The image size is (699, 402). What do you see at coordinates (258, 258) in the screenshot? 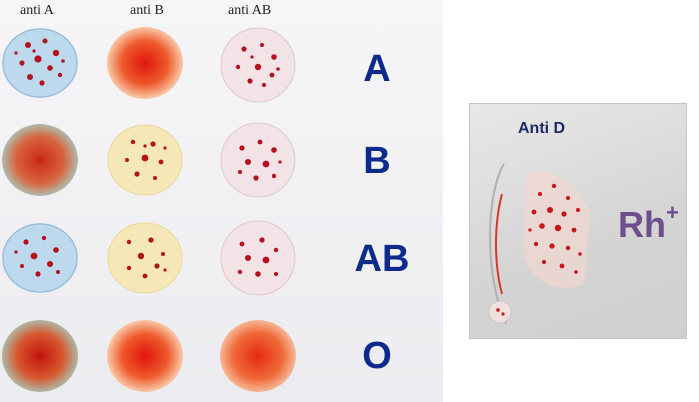
I see `test-spot-row-ab-anti-ab` at bounding box center [258, 258].